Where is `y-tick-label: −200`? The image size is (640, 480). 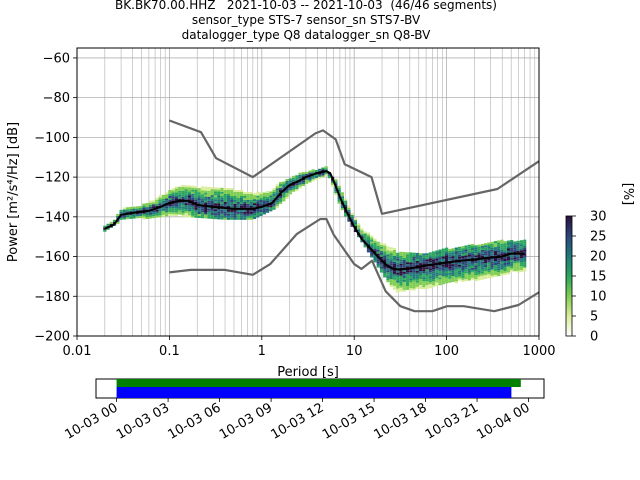
y-tick-label: −200 is located at coordinates (52, 337).